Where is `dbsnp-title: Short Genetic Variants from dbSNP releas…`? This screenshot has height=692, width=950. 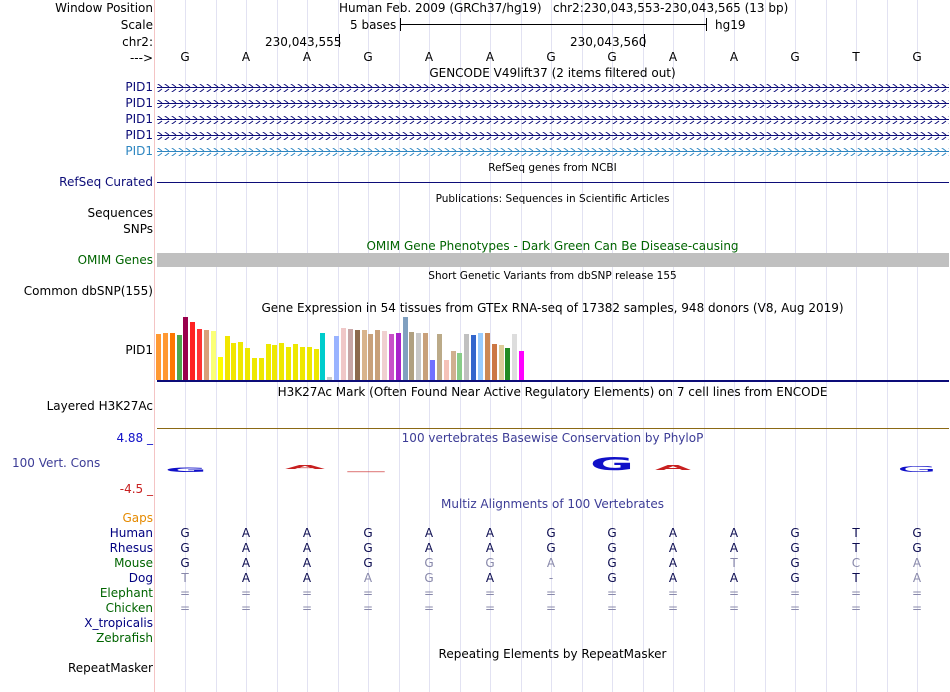 dbsnp-title: Short Genetic Variants from dbSNP releas… is located at coordinates (552, 276).